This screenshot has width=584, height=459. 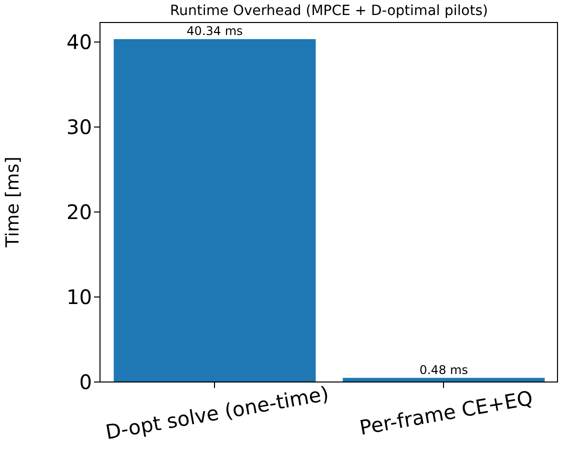 I want to click on y-tick-label: 30, so click(x=79, y=127).